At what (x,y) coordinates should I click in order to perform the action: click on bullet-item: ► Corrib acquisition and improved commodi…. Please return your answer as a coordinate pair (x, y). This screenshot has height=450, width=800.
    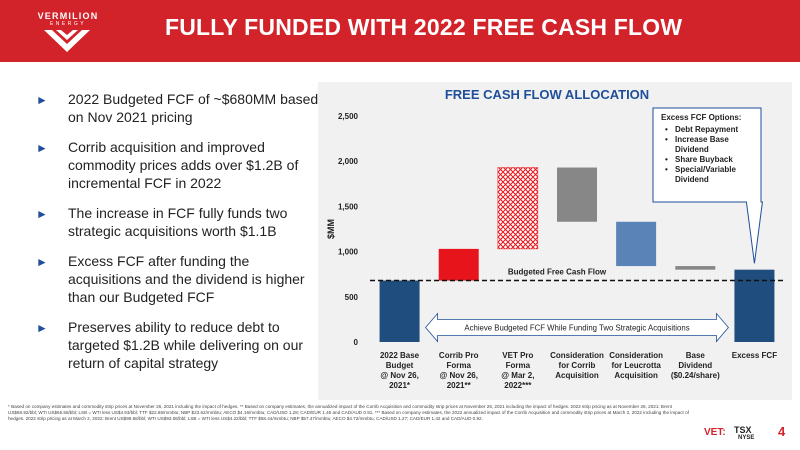
    Looking at the image, I should click on (181, 165).